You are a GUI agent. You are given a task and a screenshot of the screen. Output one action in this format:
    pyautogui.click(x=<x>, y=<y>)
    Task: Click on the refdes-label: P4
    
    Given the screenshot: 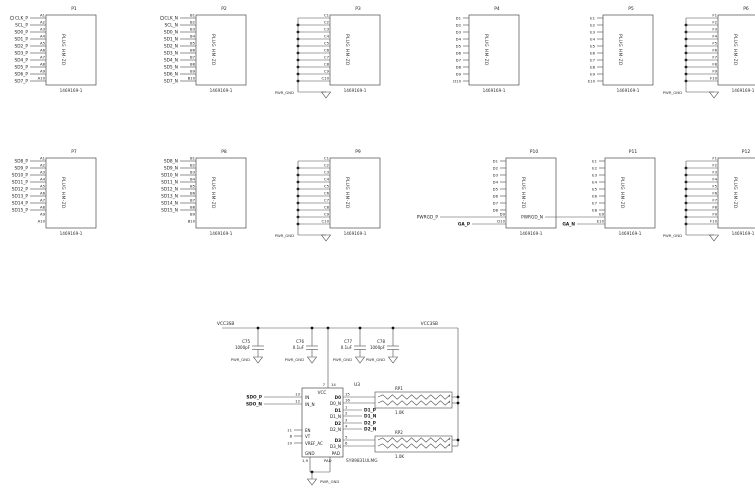 What is the action you would take?
    pyautogui.click(x=497, y=9)
    